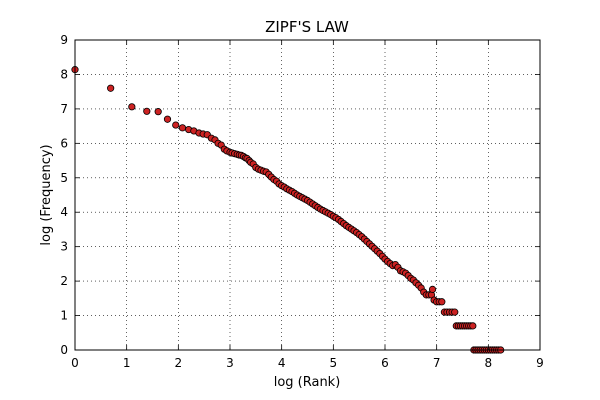 The height and width of the screenshot is (400, 600). What do you see at coordinates (307, 27) in the screenshot?
I see `chart-title: ZIPF'S LAW` at bounding box center [307, 27].